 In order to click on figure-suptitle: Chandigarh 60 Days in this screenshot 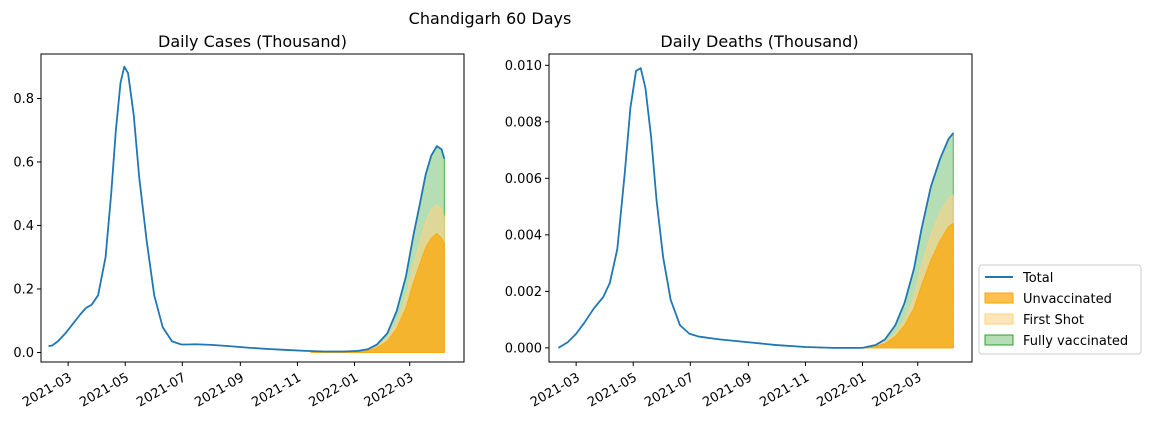, I will do `click(490, 18)`.